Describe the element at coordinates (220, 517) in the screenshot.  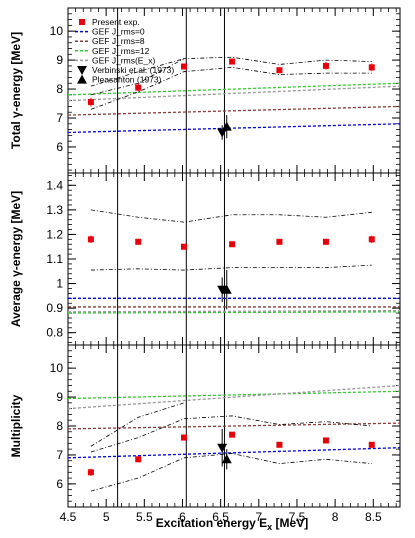
I see `x-tick-label: 6.5` at that location.